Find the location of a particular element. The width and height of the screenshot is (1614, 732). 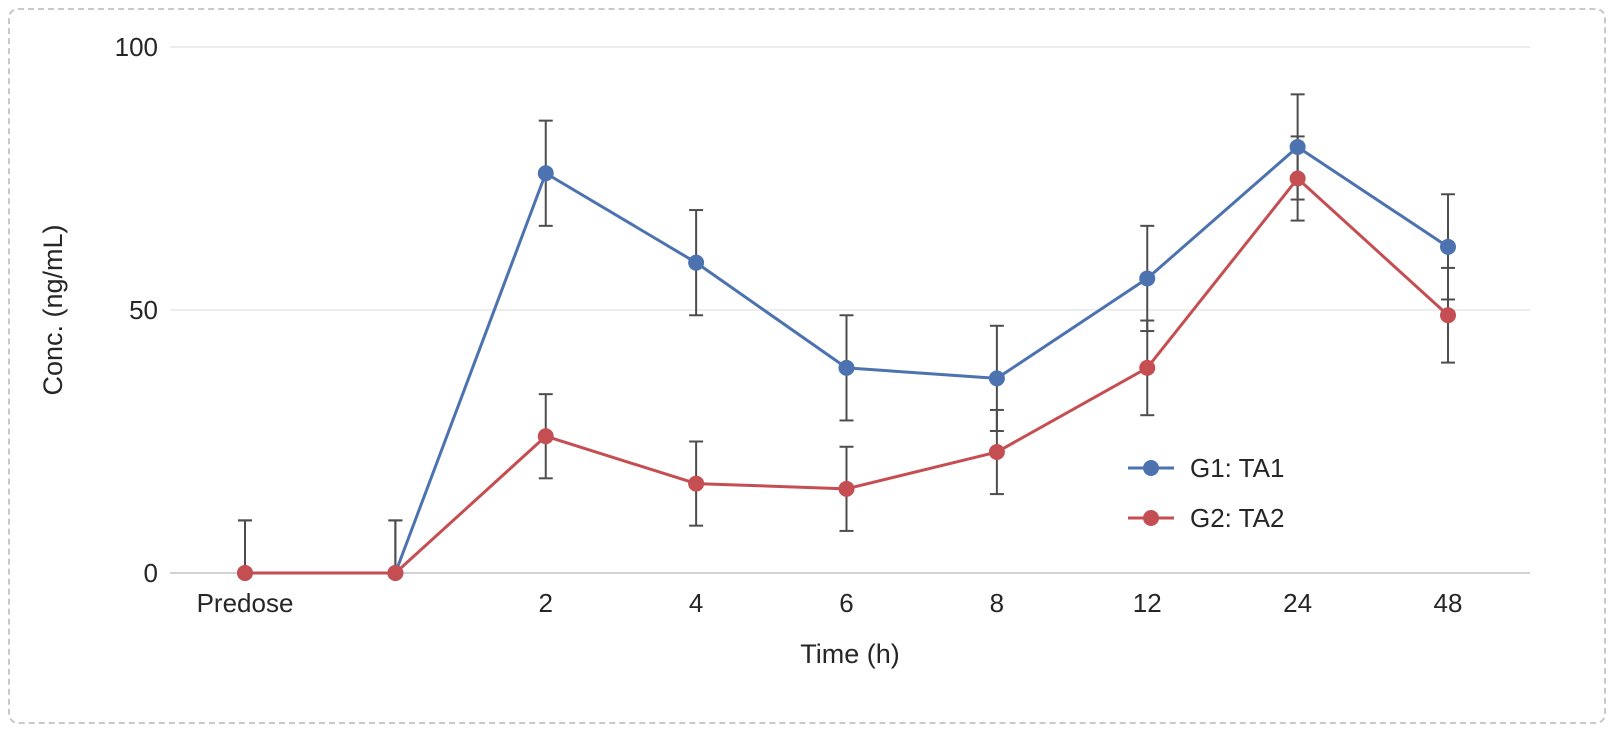

x-tick-label: Predose is located at coordinates (245, 603).